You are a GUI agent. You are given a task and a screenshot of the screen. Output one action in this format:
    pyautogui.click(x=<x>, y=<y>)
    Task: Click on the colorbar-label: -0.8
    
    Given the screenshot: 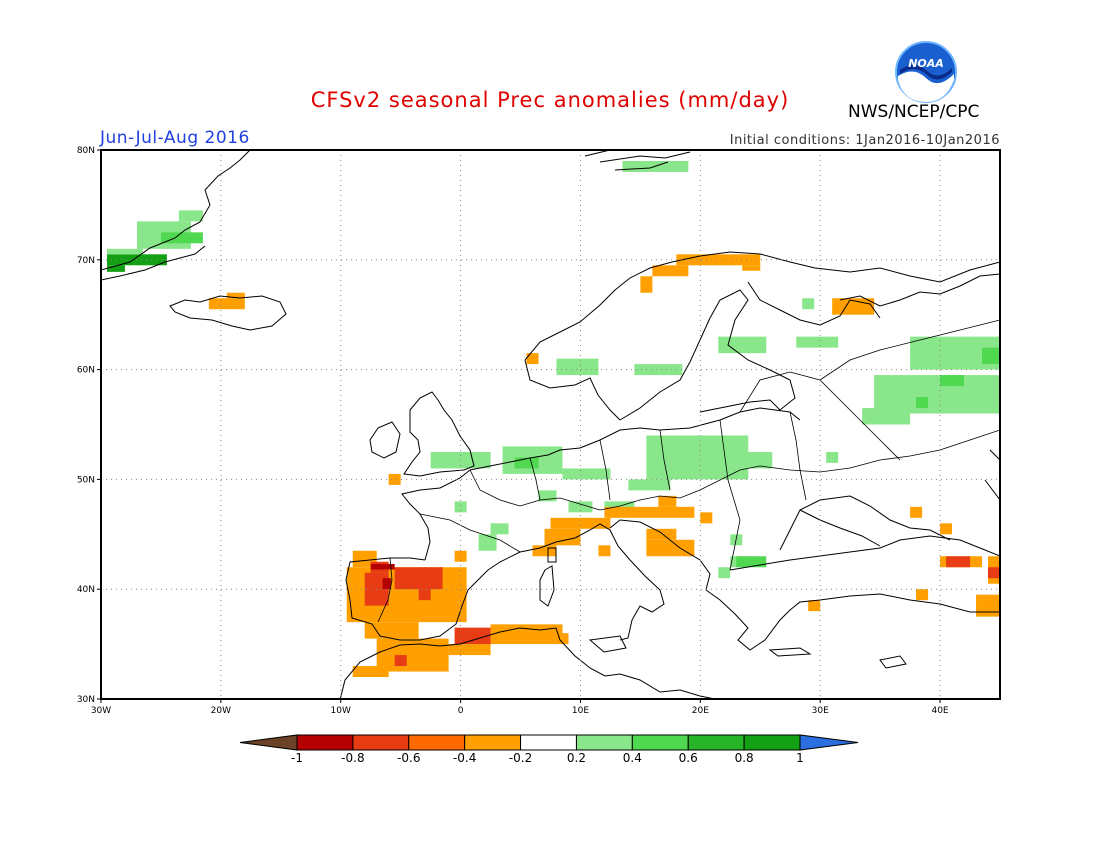 What is the action you would take?
    pyautogui.click(x=352, y=758)
    